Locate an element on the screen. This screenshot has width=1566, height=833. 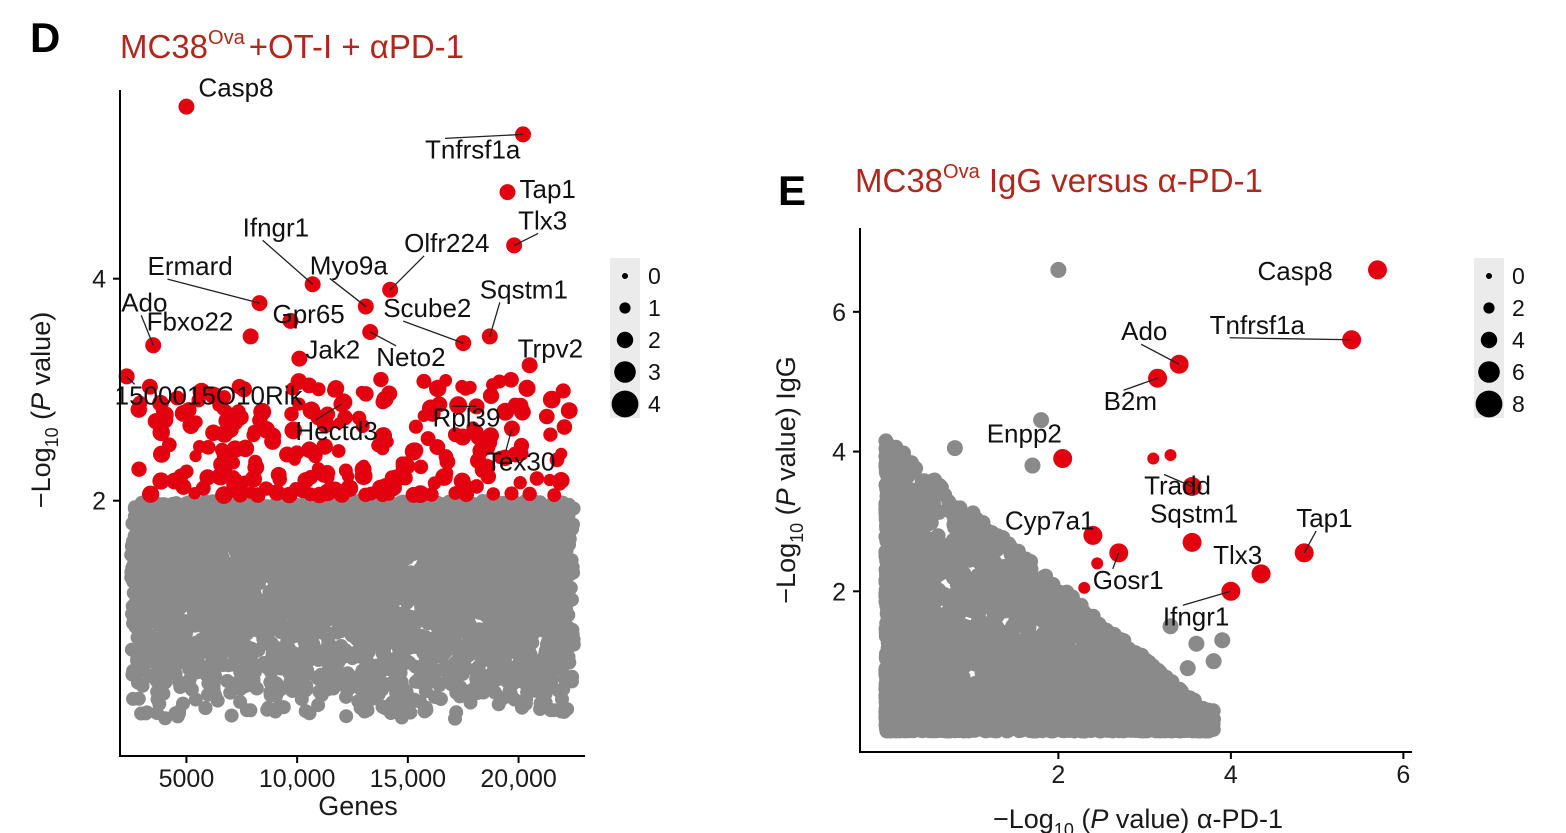
gene-label-casp8: Casp8 is located at coordinates (235, 88).